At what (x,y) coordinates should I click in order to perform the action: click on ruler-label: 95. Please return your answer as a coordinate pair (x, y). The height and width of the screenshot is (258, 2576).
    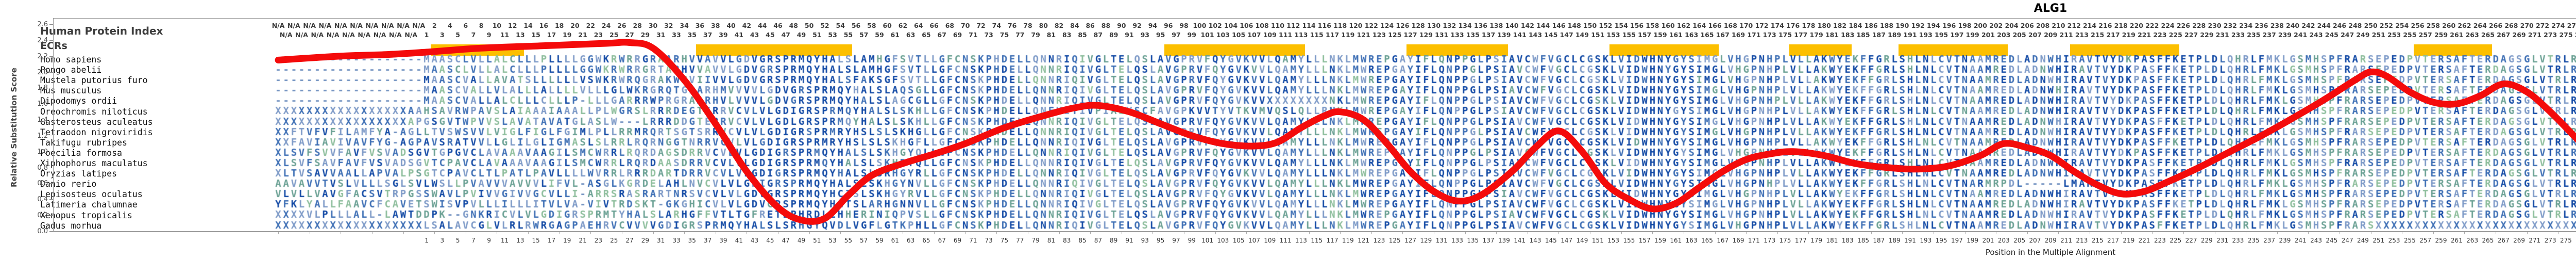
    Looking at the image, I should click on (1160, 240).